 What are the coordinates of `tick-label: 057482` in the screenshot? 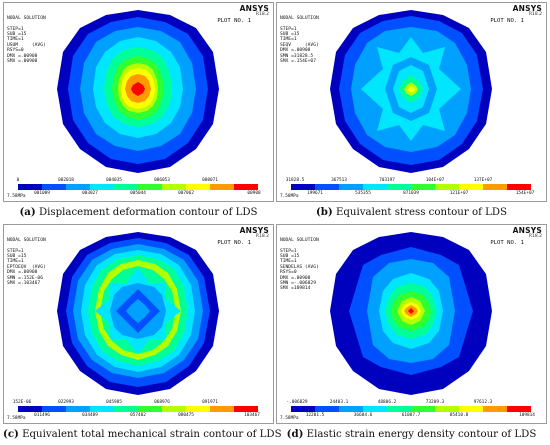 It's located at (138, 415).